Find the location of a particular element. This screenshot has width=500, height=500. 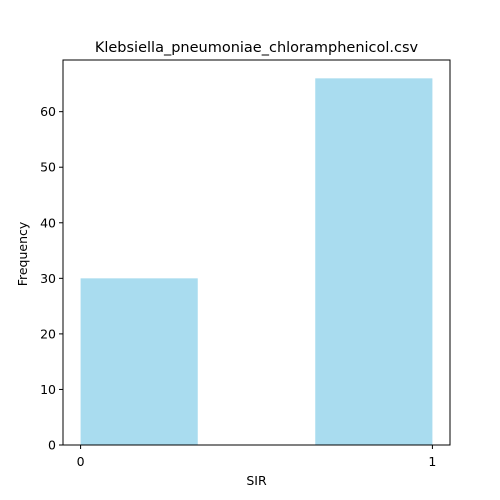

x-tick-label: 0 is located at coordinates (81, 461).